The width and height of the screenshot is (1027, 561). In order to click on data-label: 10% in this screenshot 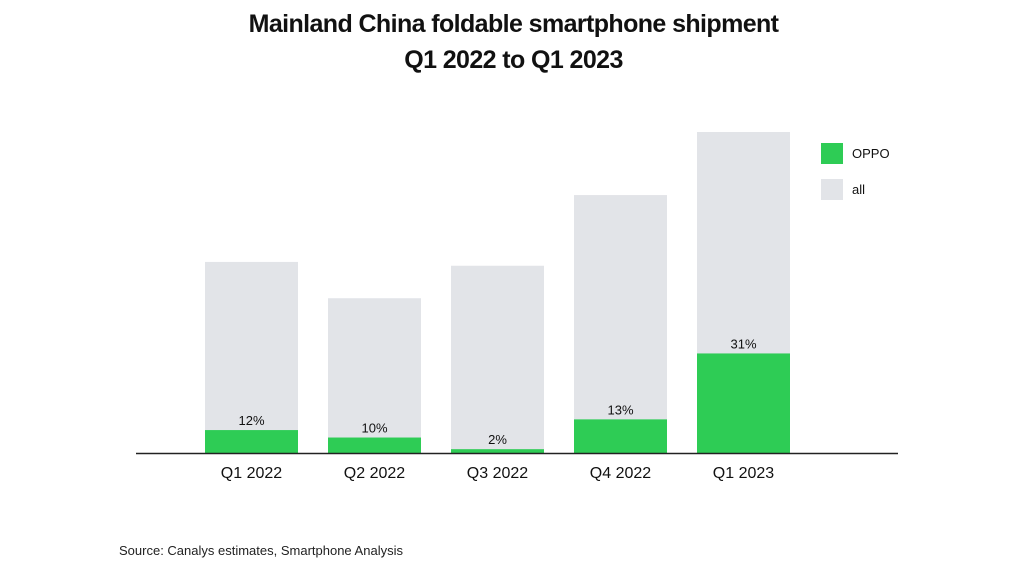, I will do `click(374, 428)`.